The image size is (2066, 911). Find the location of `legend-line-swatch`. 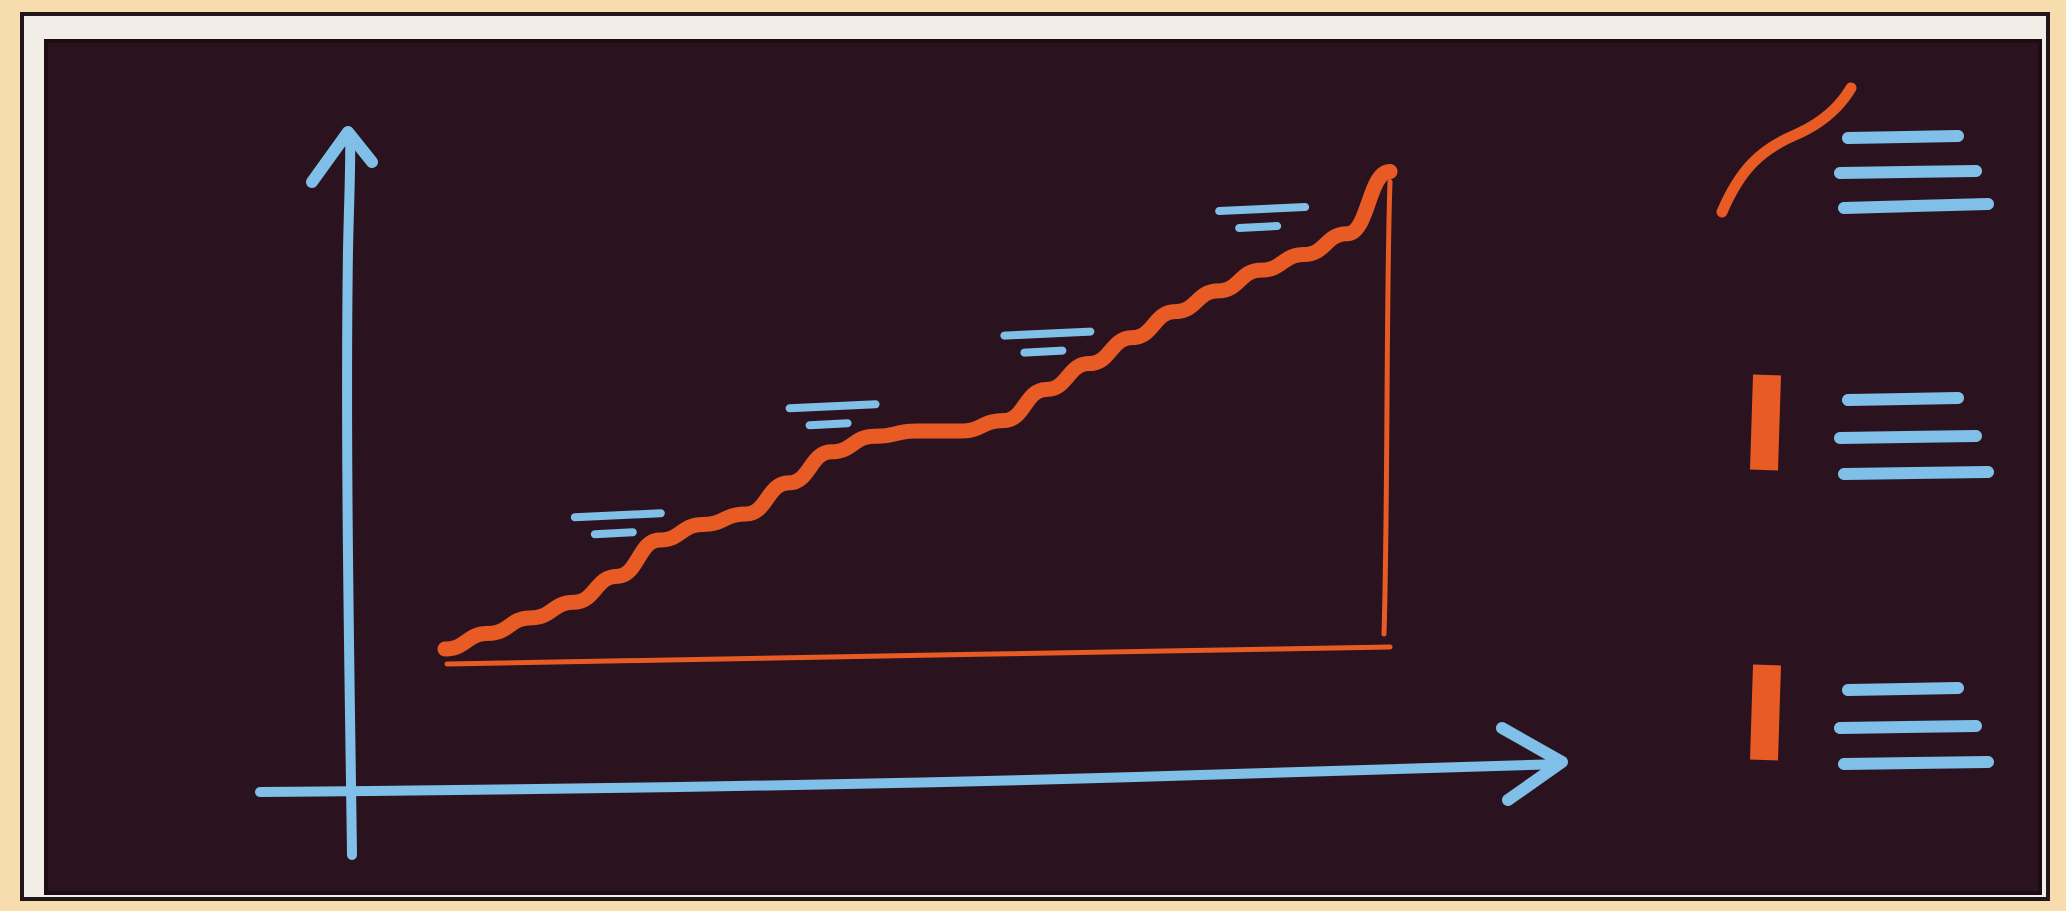

legend-line-swatch is located at coordinates (1786, 150).